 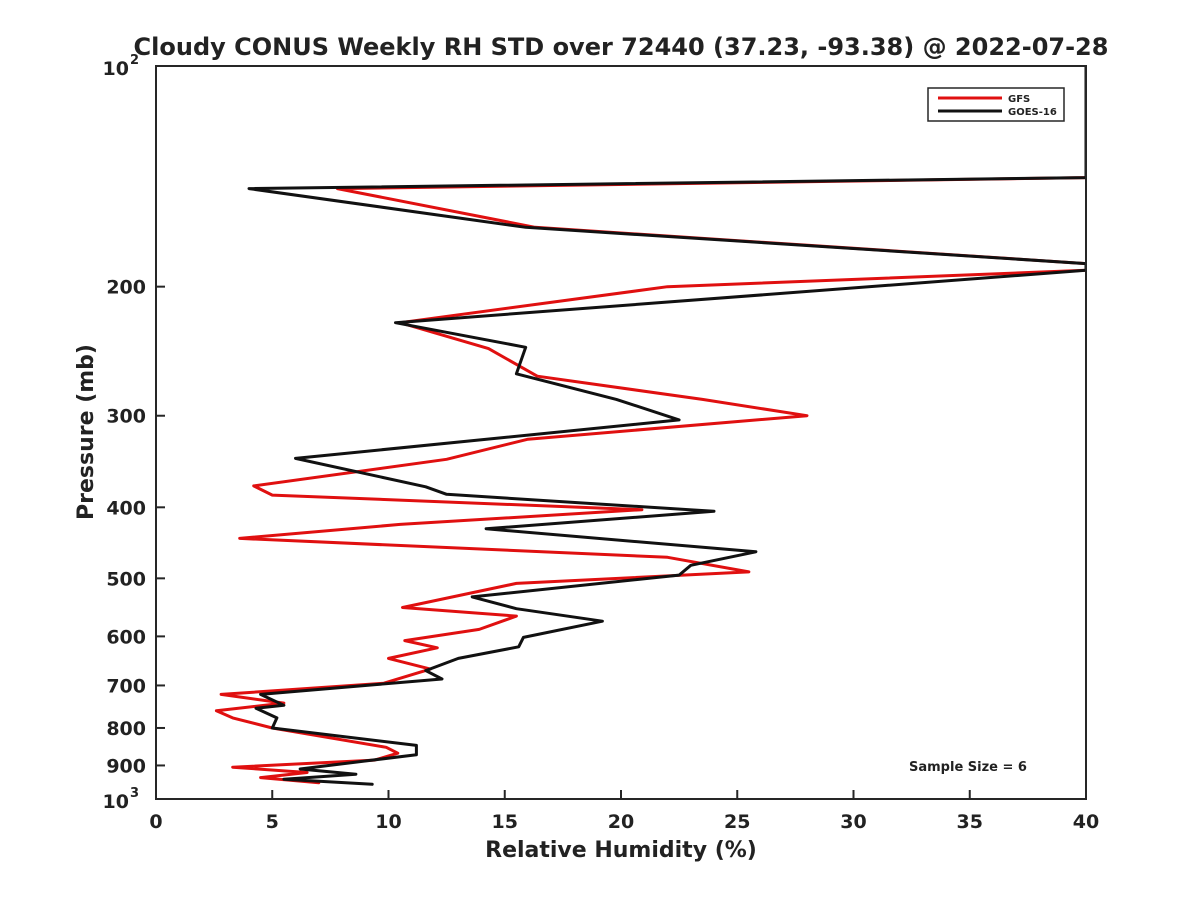 I want to click on x-tick-label: 10, so click(x=388, y=822).